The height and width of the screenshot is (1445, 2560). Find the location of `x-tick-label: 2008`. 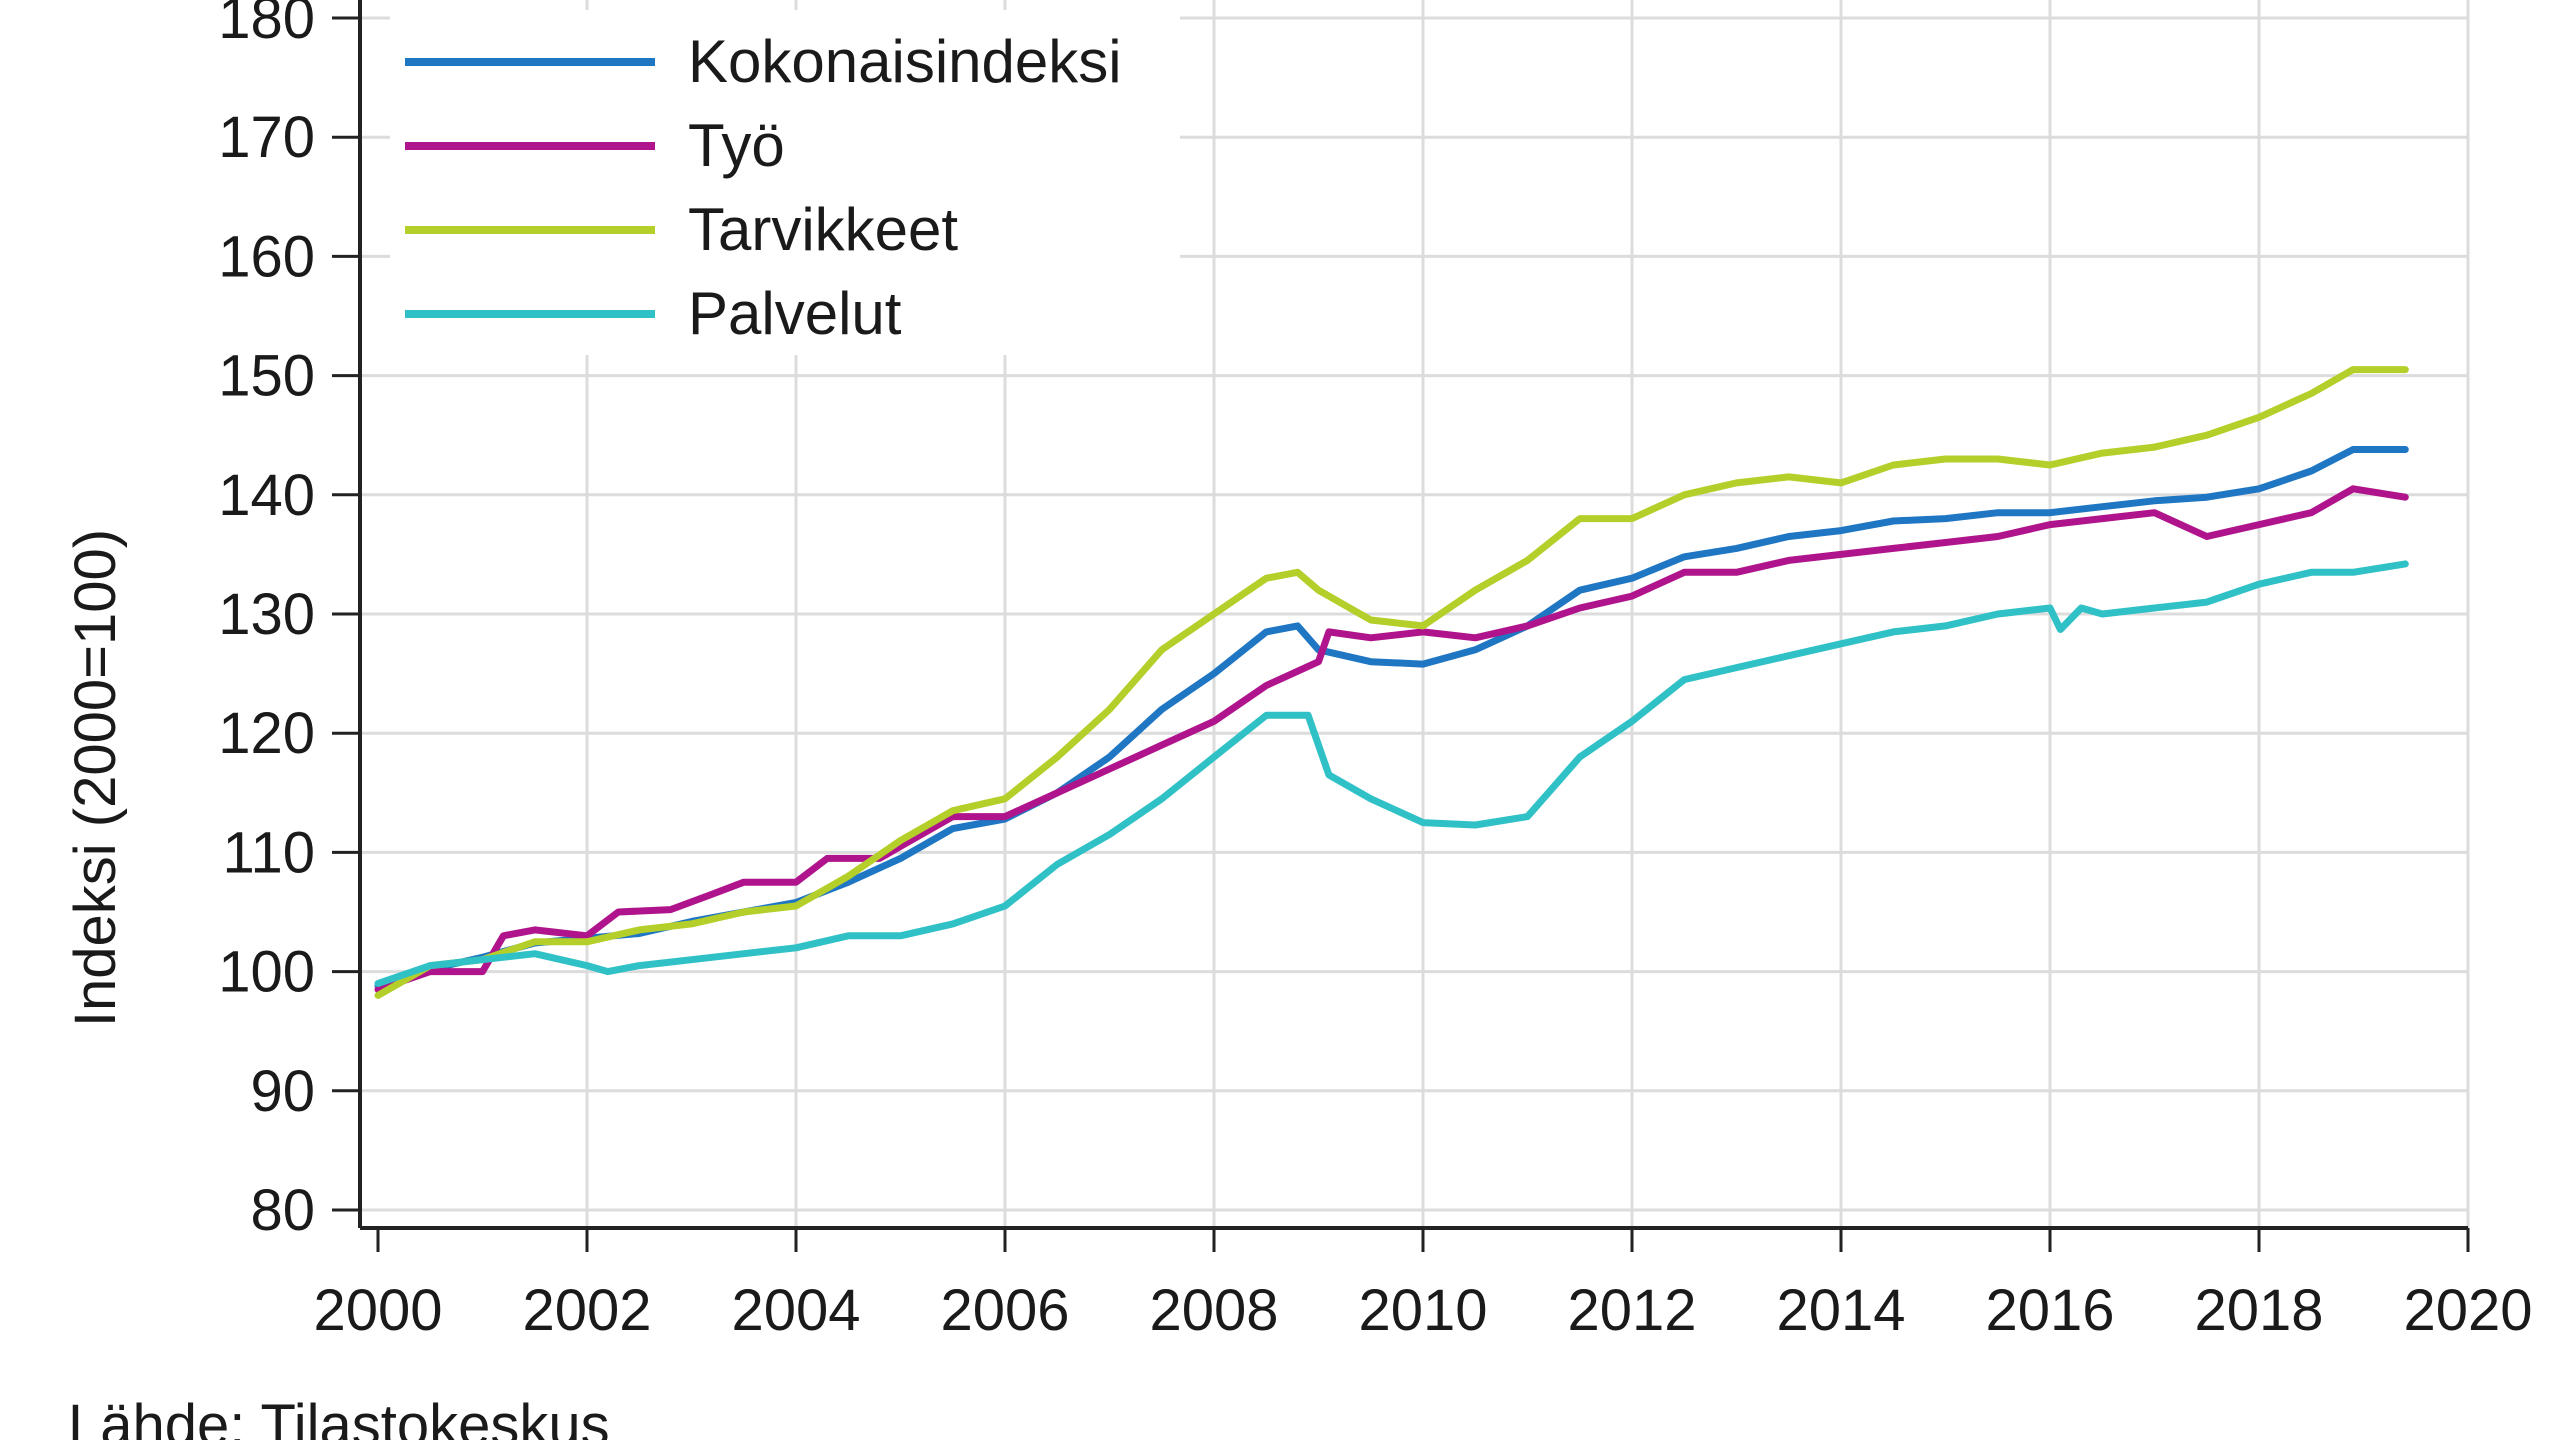

x-tick-label: 2008 is located at coordinates (1213, 1310).